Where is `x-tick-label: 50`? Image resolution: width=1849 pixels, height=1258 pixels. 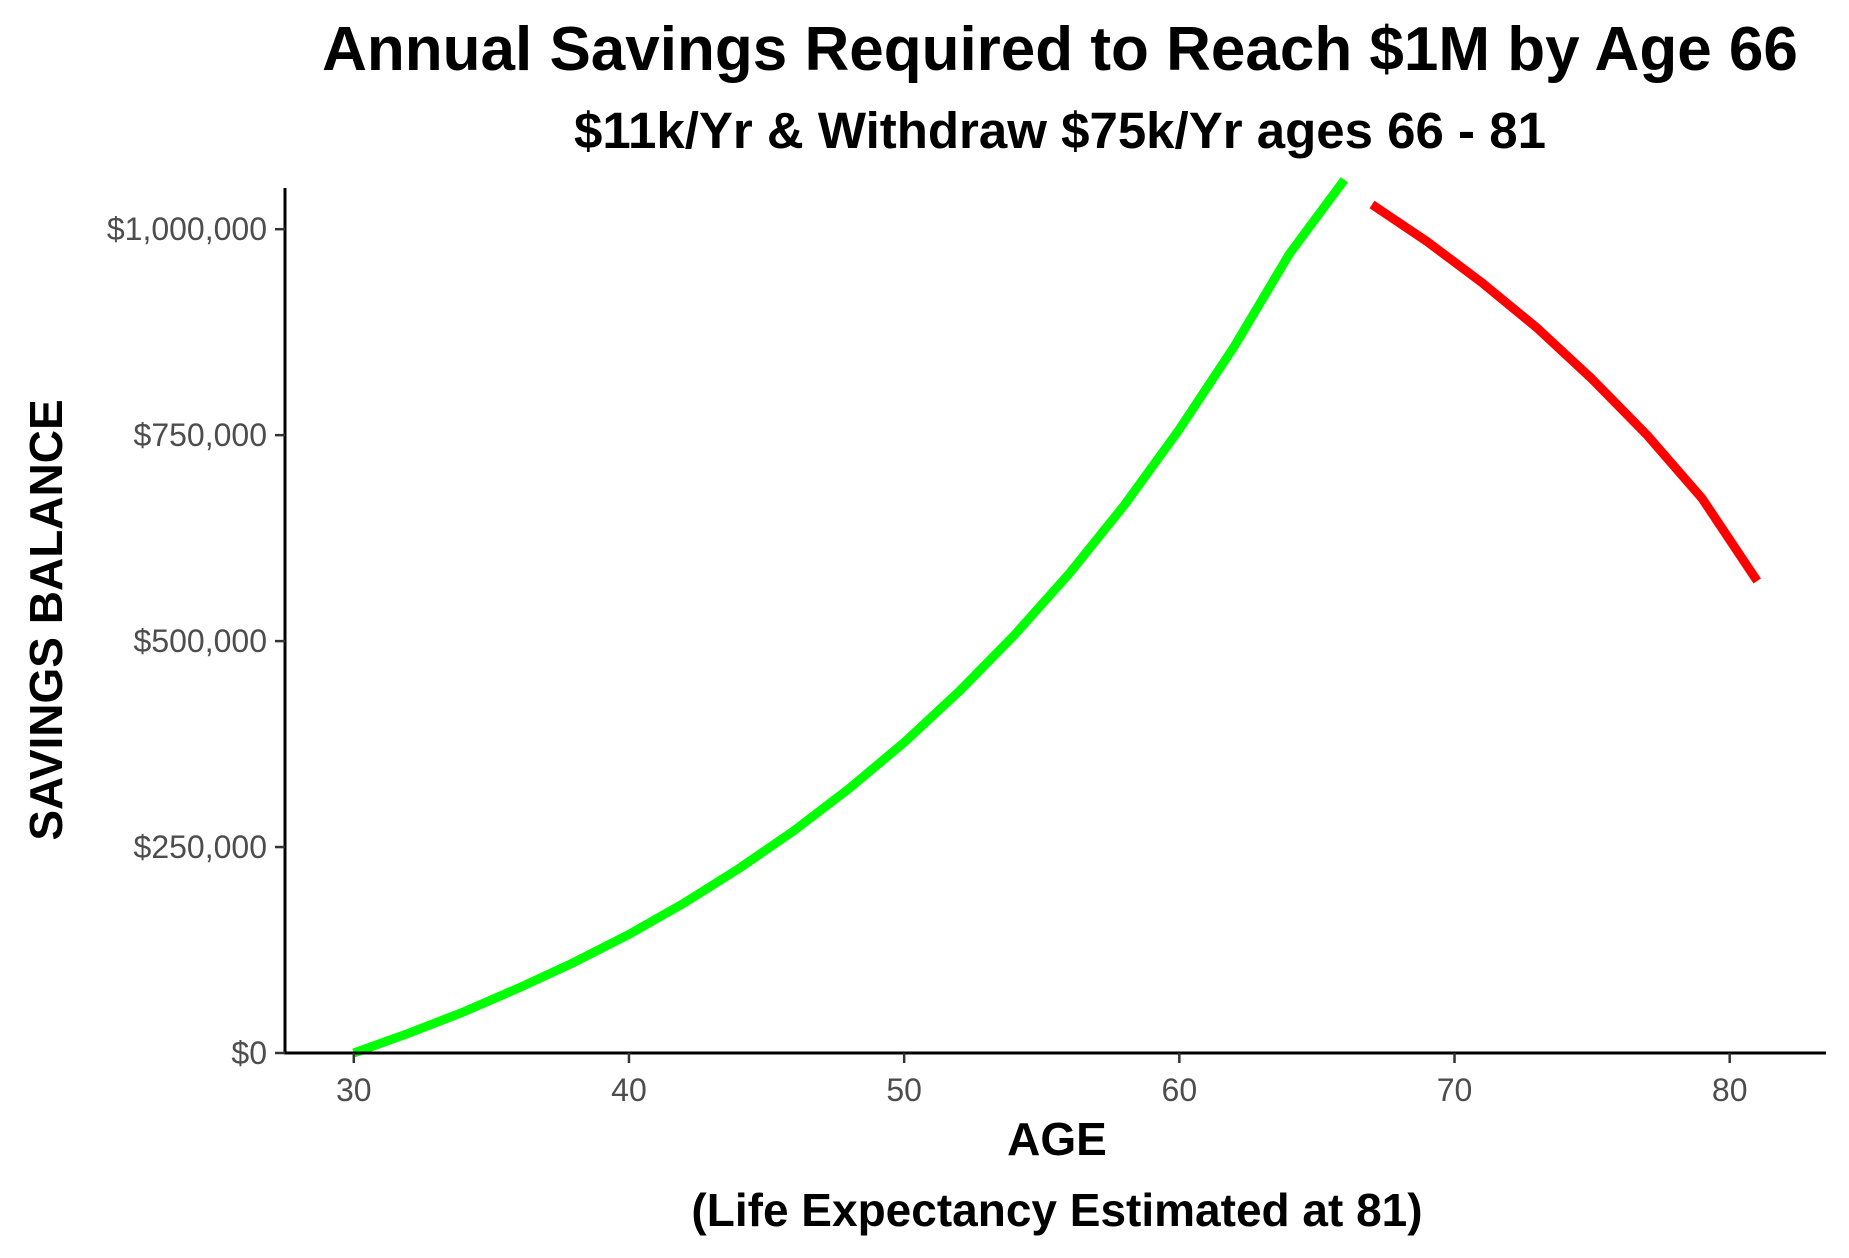
x-tick-label: 50 is located at coordinates (904, 1090).